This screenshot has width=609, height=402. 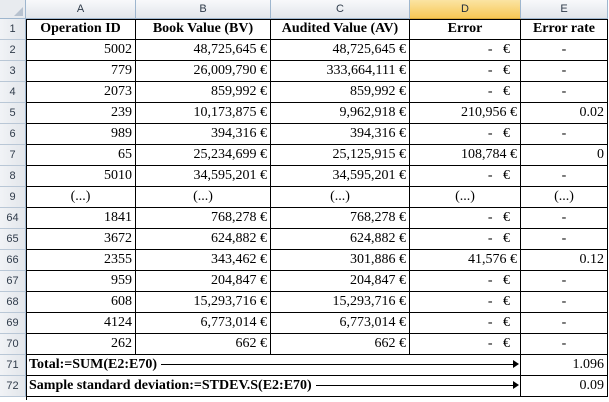 What do you see at coordinates (203, 302) in the screenshot?
I see `book-value-cell: 15,293,716 €` at bounding box center [203, 302].